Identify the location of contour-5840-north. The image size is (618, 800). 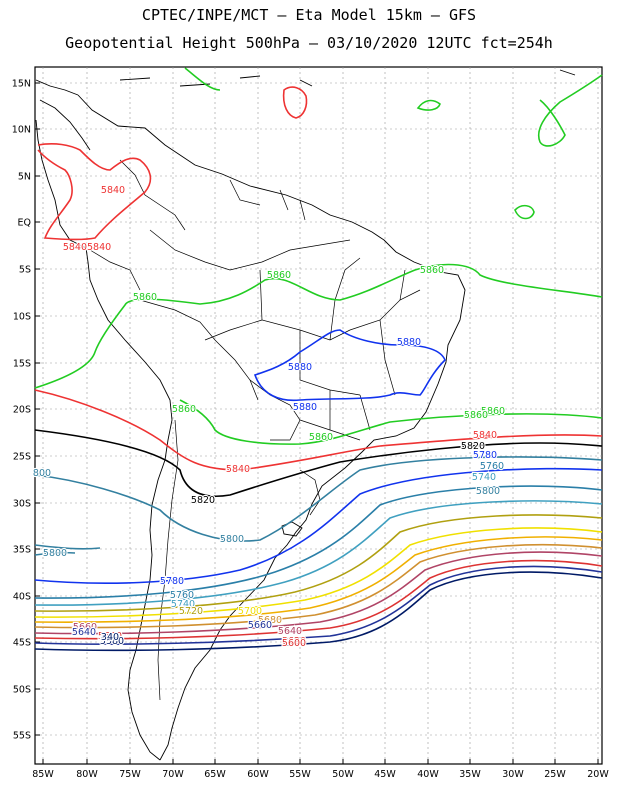
(94, 192).